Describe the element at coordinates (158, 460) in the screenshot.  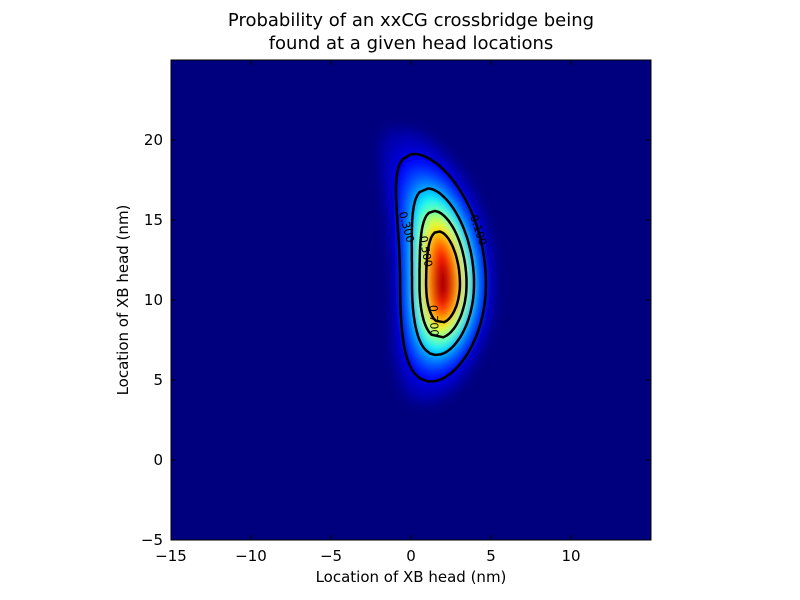
I see `y-tick-label: 0` at that location.